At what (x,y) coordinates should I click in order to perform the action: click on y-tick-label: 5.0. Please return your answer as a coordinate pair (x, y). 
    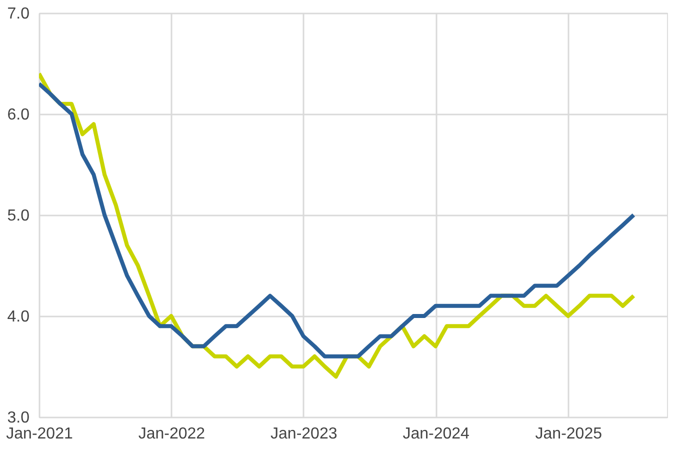
    Looking at the image, I should click on (18, 216).